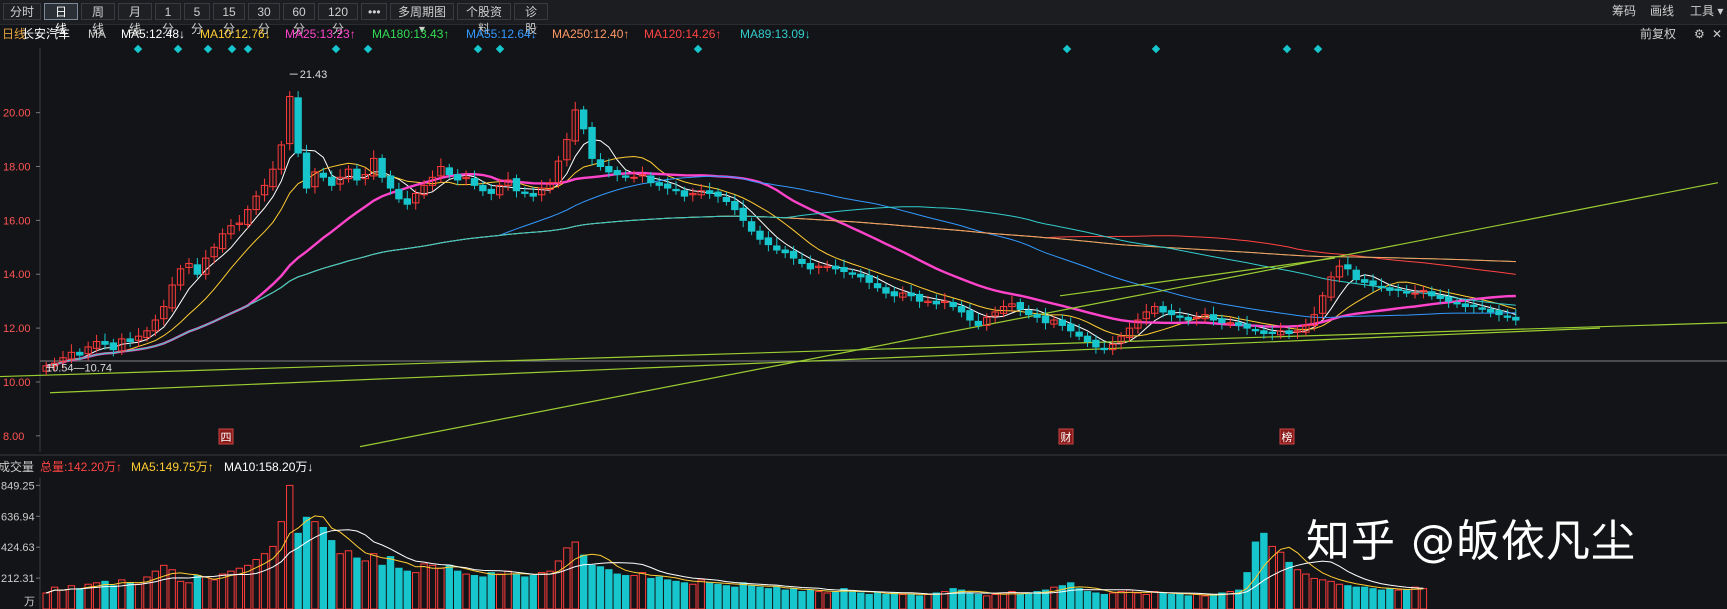 The image size is (1727, 609). I want to click on close-icon: ✕, so click(1717, 34).